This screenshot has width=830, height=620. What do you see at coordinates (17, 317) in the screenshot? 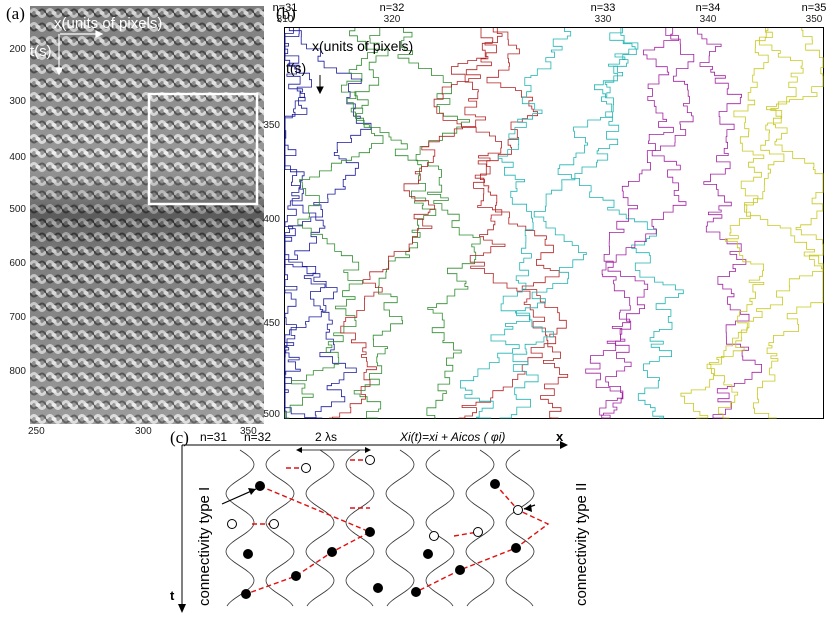
I see `a-ytick: 700` at bounding box center [17, 317].